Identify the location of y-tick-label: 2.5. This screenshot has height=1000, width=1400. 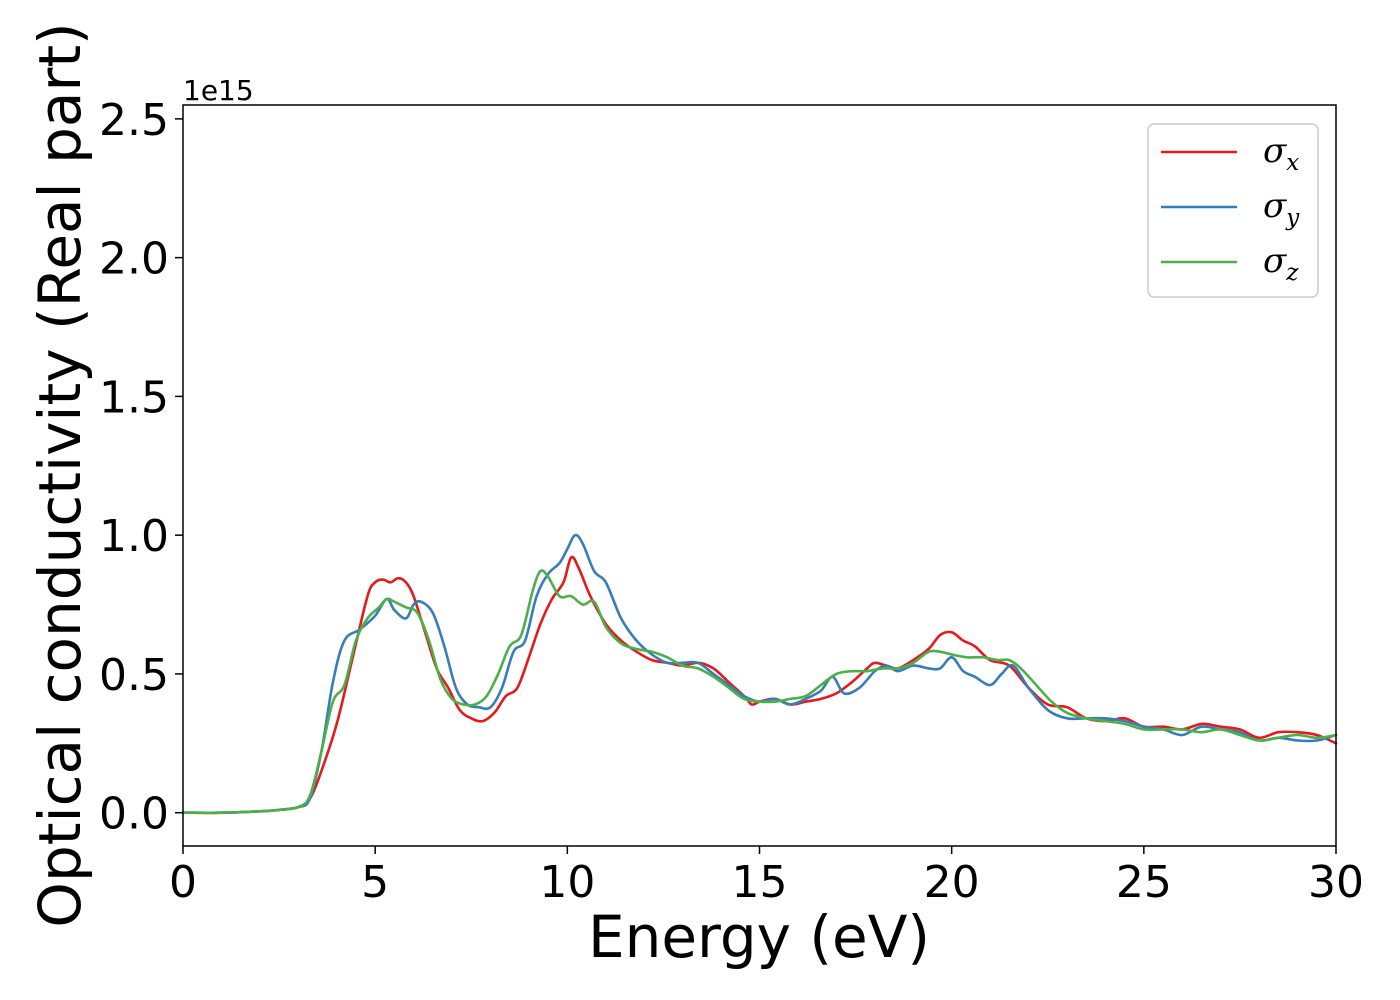
(134, 120).